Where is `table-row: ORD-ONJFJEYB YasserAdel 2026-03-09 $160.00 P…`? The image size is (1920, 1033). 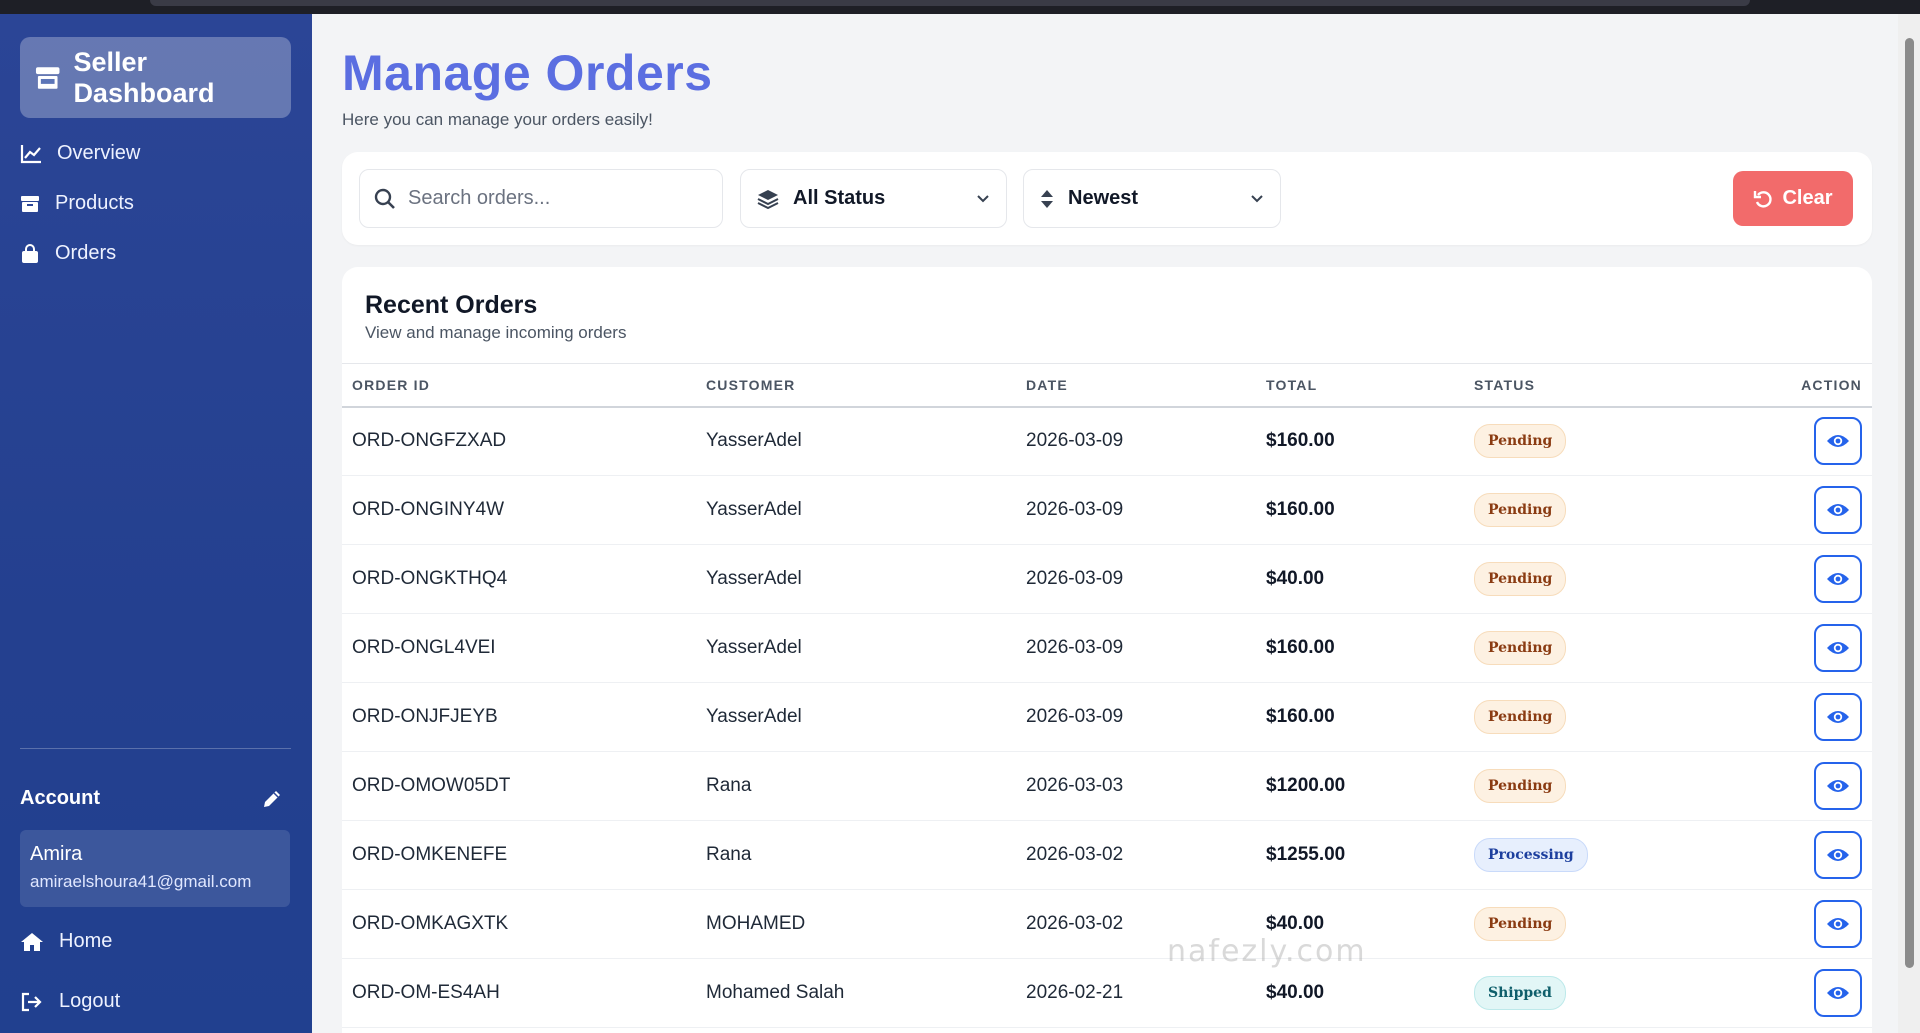
table-row: ORD-ONJFJEYB YasserAdel 2026-03-09 $160.00 P… is located at coordinates (1107, 717).